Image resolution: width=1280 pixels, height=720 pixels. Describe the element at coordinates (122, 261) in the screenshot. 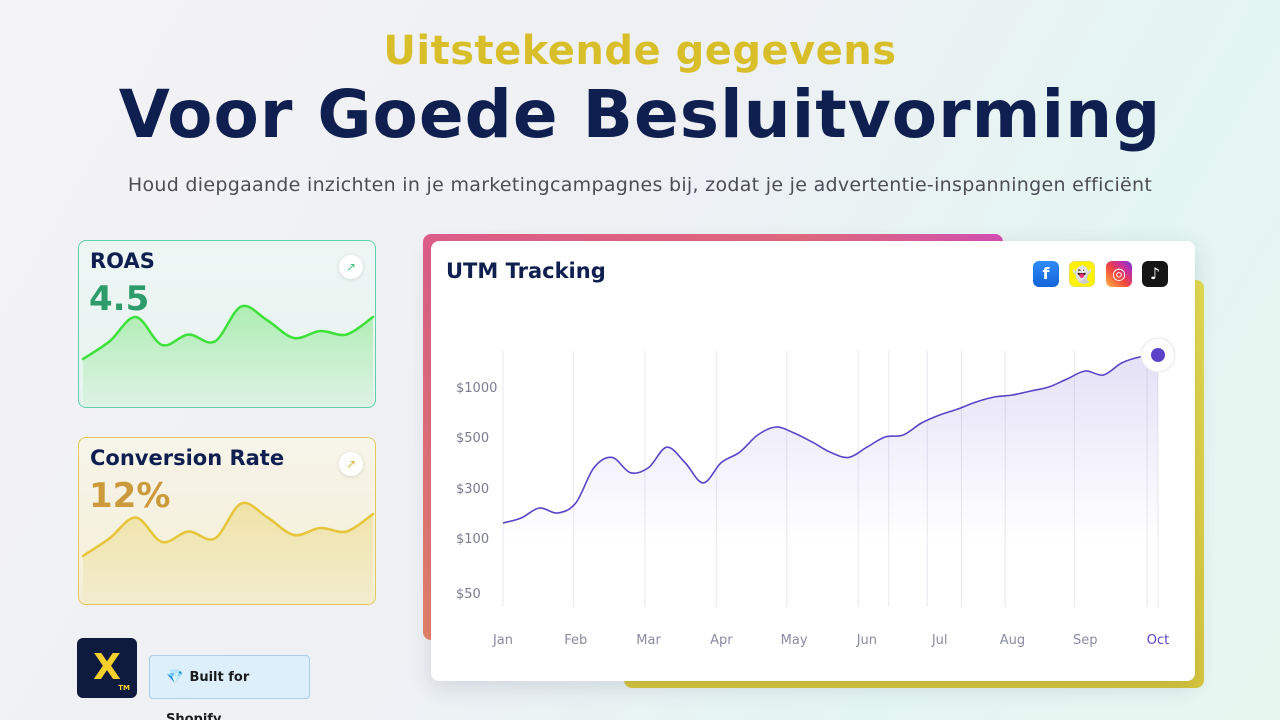

I see `roas-title: ROAS` at that location.